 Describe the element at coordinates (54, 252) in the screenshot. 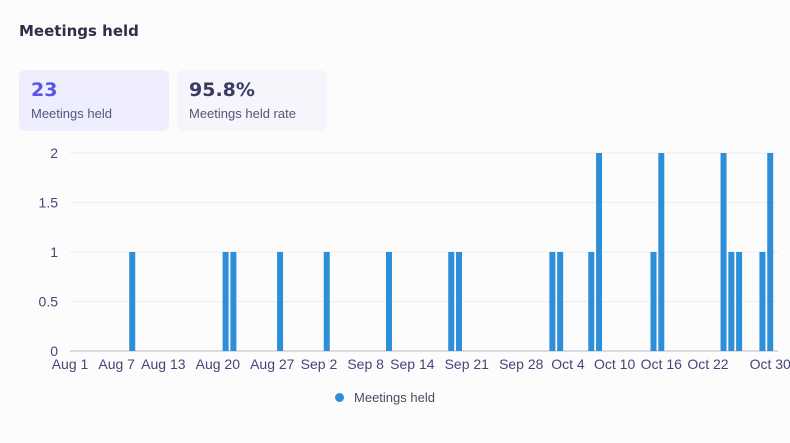

I see `y-tick-label: 1` at that location.